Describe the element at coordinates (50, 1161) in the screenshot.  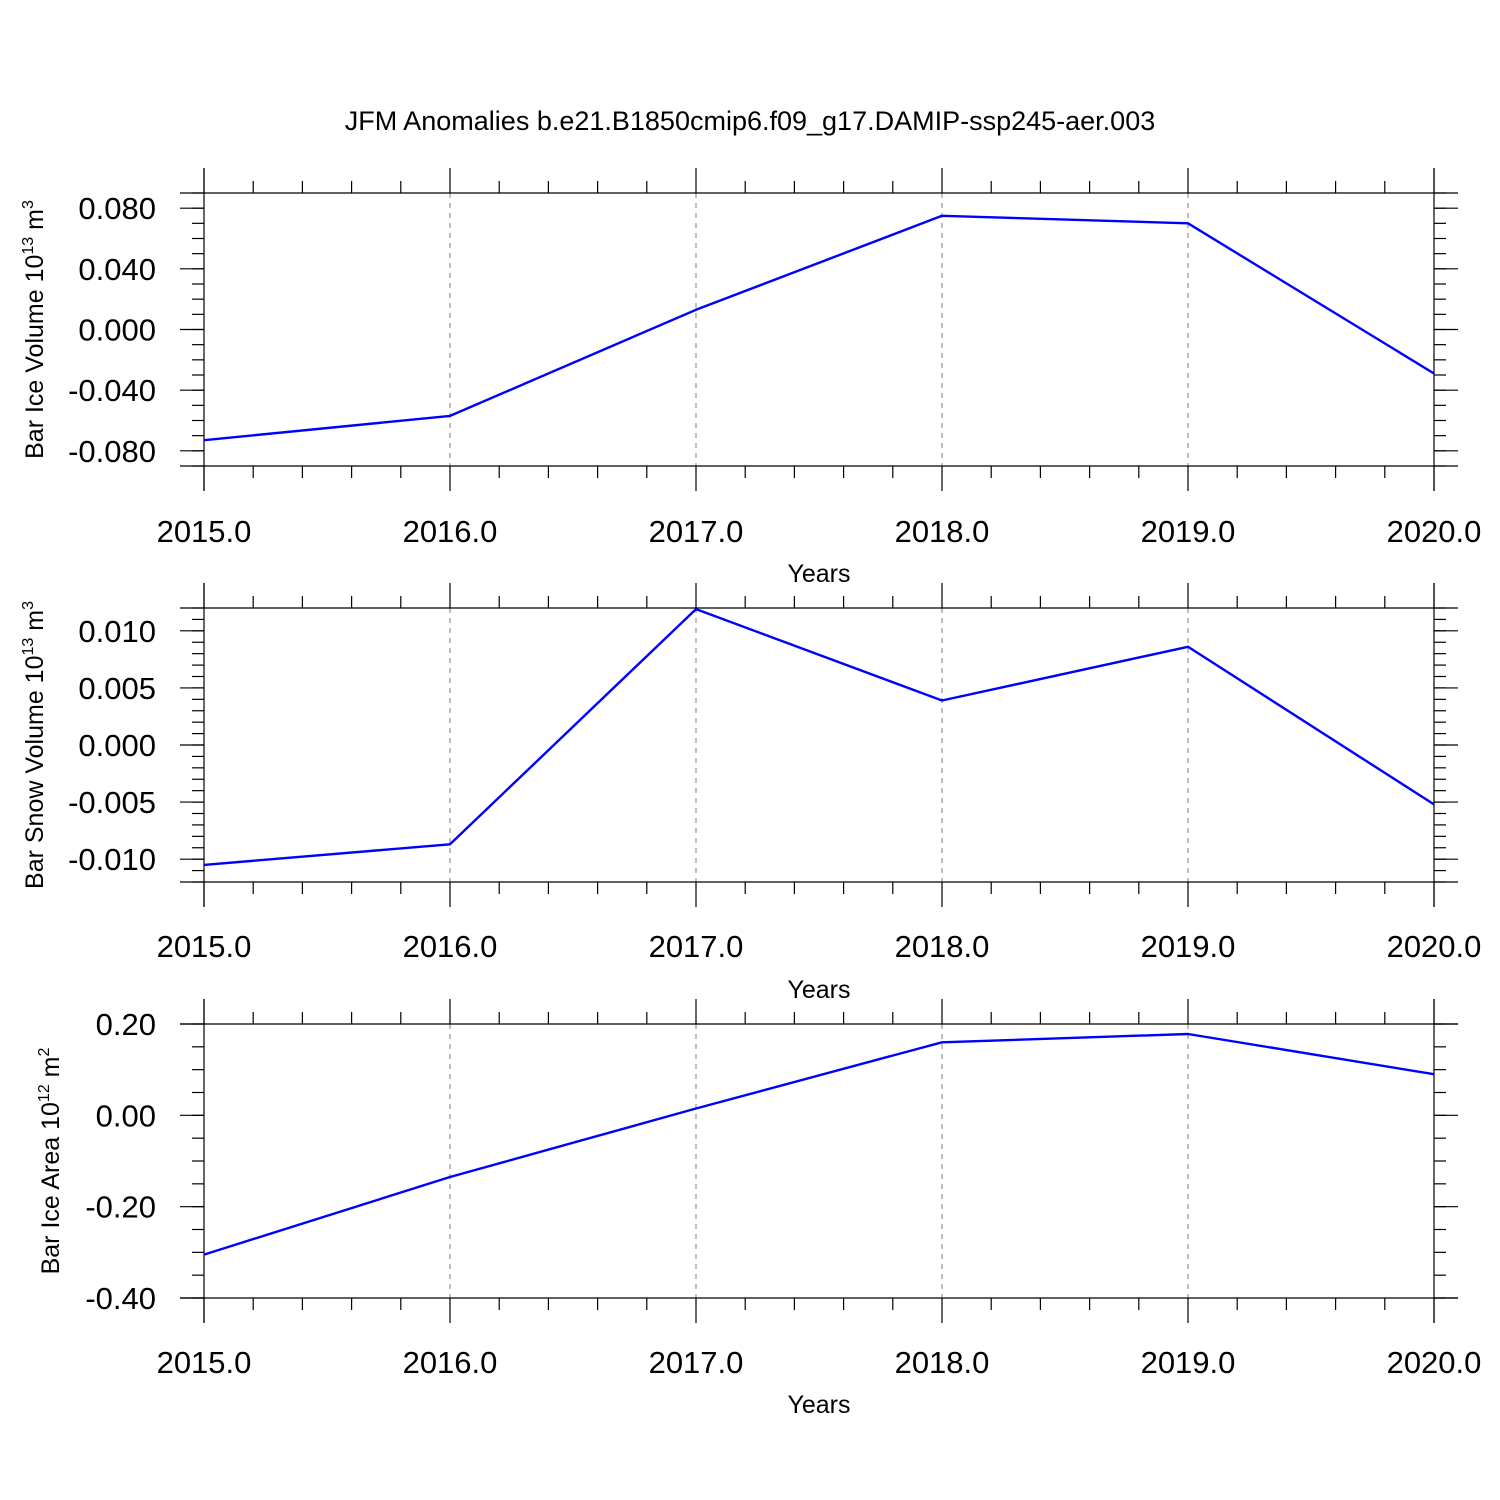
I see `y-axis-title: Bar Ice Area 1012 m2` at that location.